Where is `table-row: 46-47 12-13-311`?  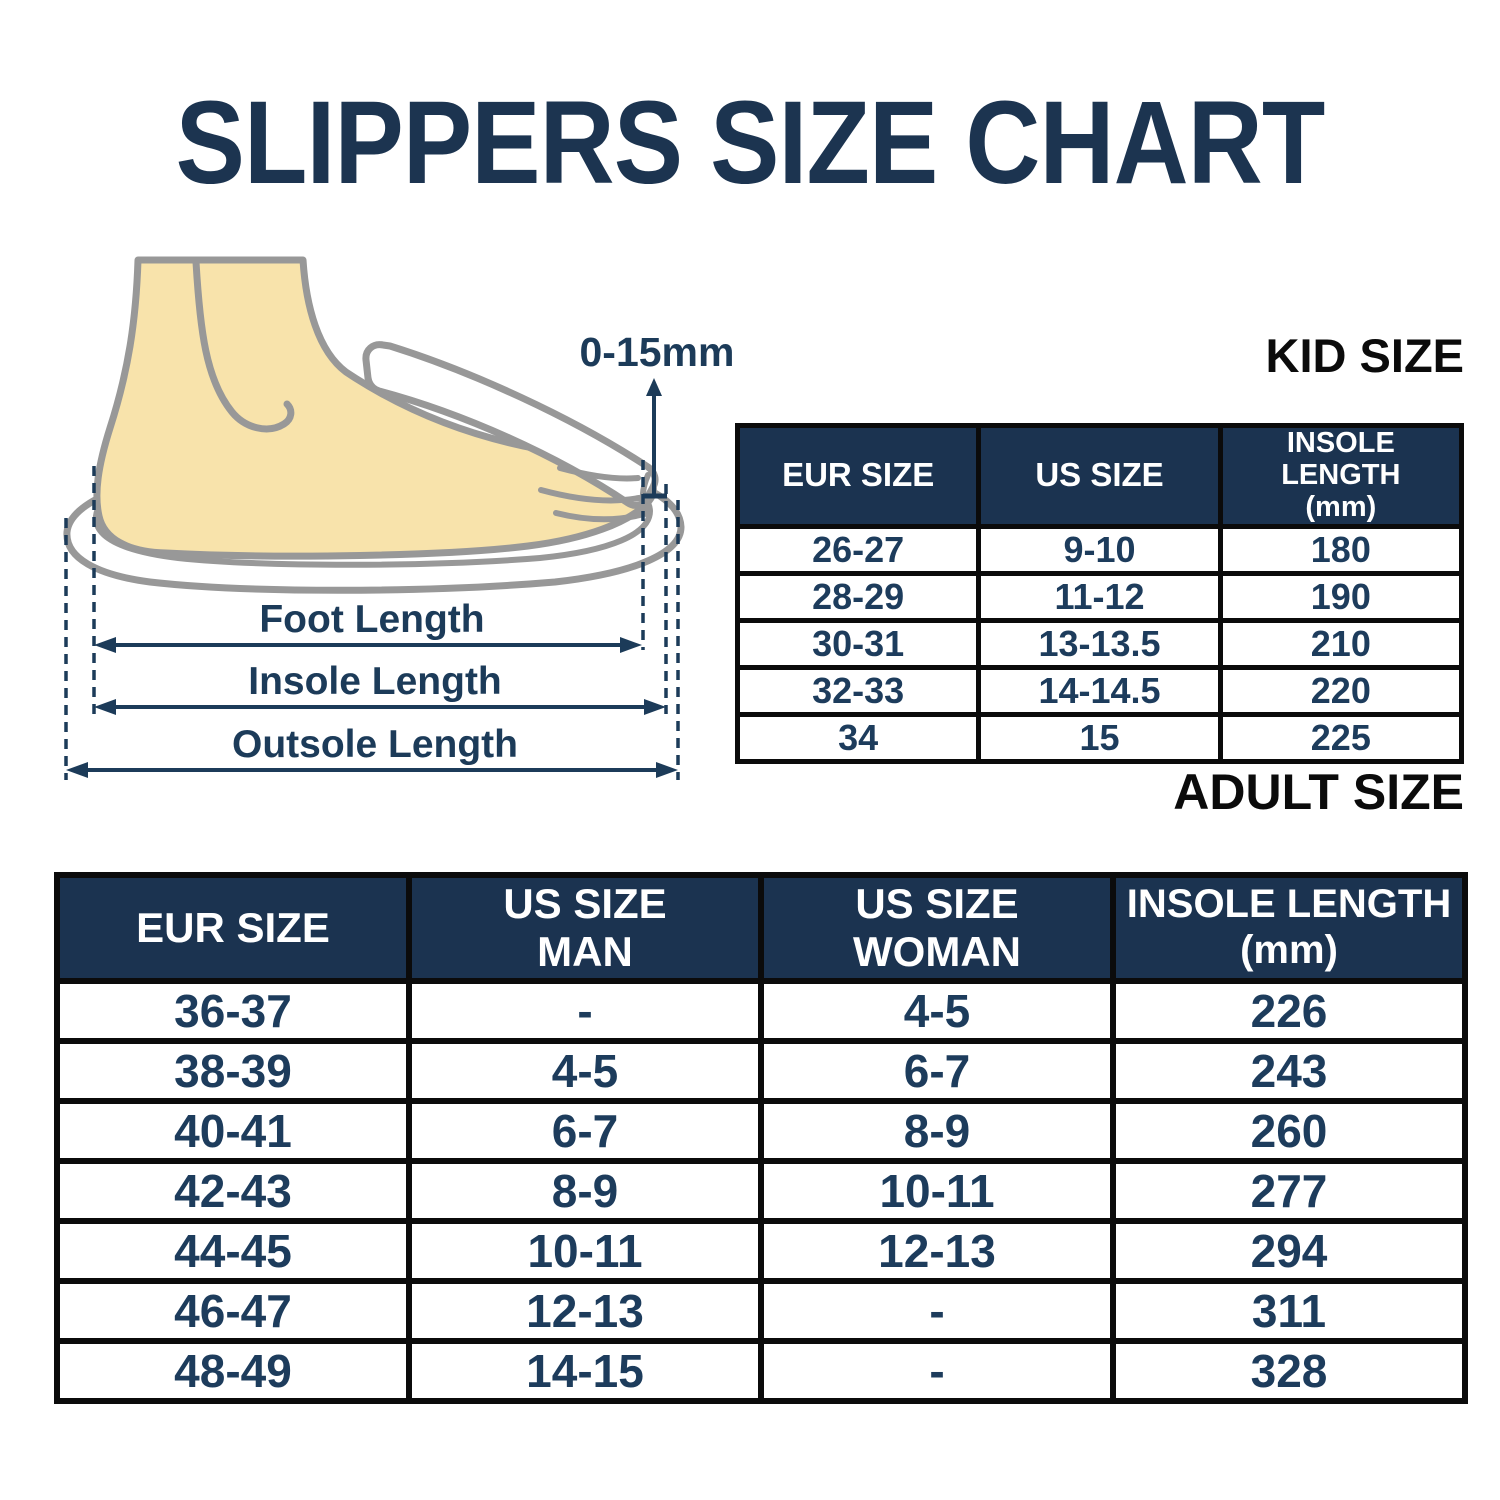 table-row: 46-47 12-13-311 is located at coordinates (761, 1311).